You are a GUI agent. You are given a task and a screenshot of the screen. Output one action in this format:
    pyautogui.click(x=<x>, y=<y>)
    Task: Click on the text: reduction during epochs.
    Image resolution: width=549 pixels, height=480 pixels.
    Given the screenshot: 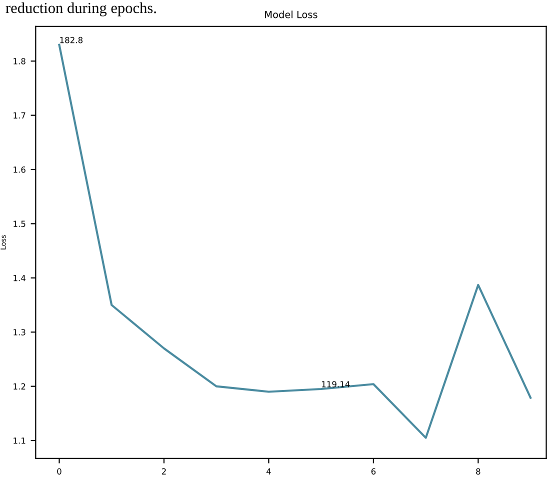 What is the action you would take?
    pyautogui.click(x=81, y=9)
    